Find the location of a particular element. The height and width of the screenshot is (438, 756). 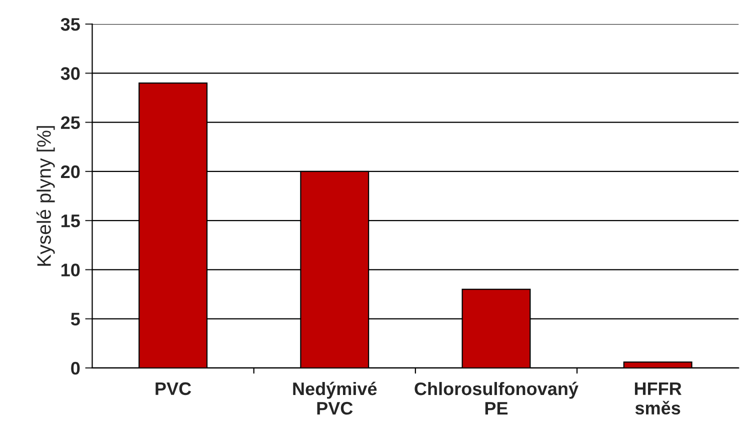

x-tick-label: Nedýmivé PVC is located at coordinates (335, 398).